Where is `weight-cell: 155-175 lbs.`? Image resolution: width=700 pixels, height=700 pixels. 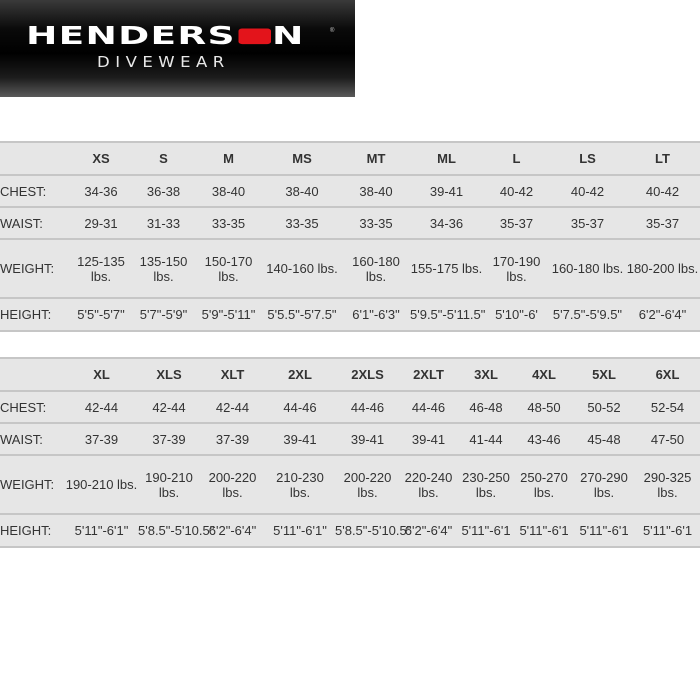
weight-cell: 155-175 lbs. is located at coordinates (446, 269).